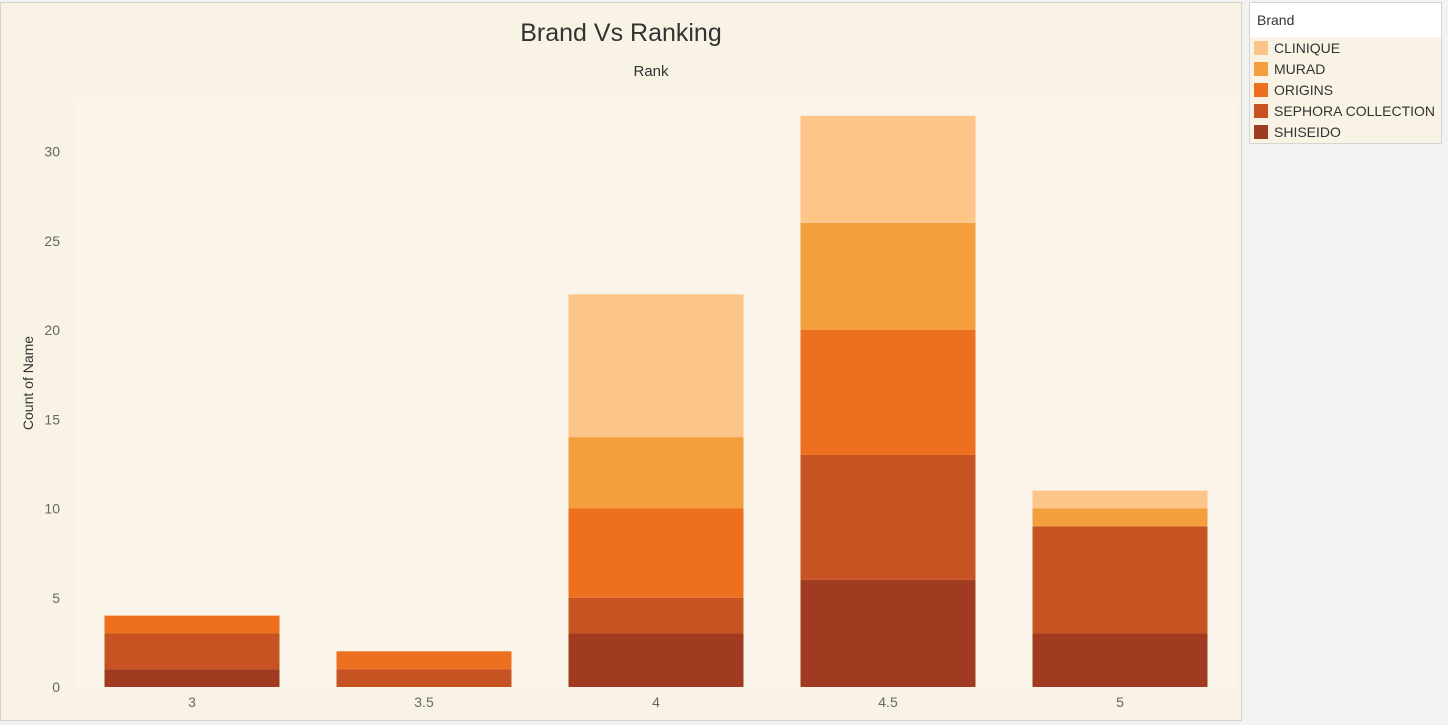  Describe the element at coordinates (1345, 131) in the screenshot. I see `legend-item: SHISEIDO` at that location.